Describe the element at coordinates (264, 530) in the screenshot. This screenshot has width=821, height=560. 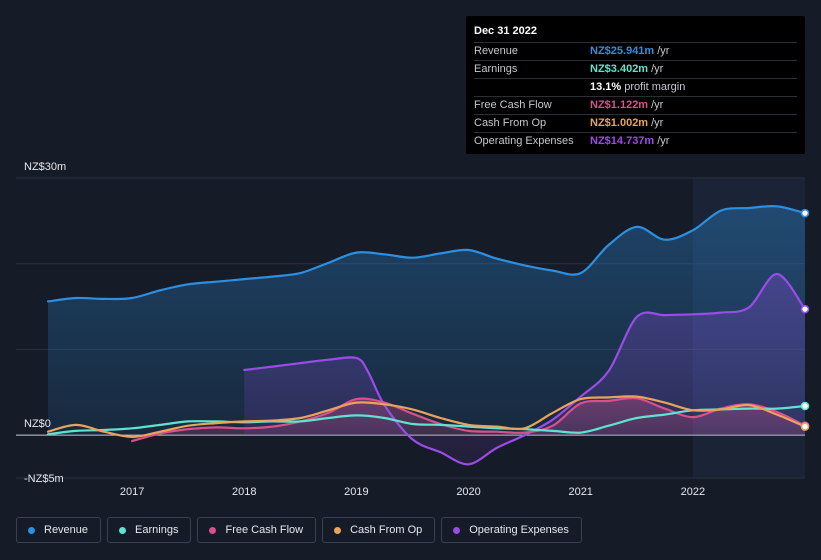
I see `legend-label: Free Cash Flow` at that location.